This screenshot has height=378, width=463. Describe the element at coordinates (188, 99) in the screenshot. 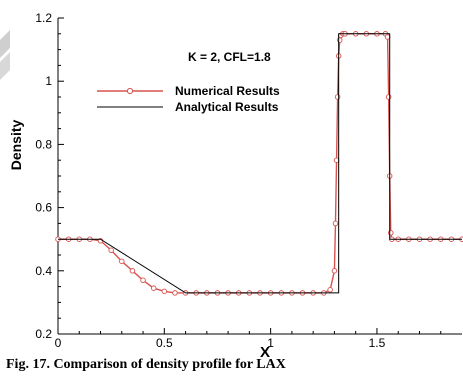

I see `legend: Numerical Results Analytical Results` at that location.